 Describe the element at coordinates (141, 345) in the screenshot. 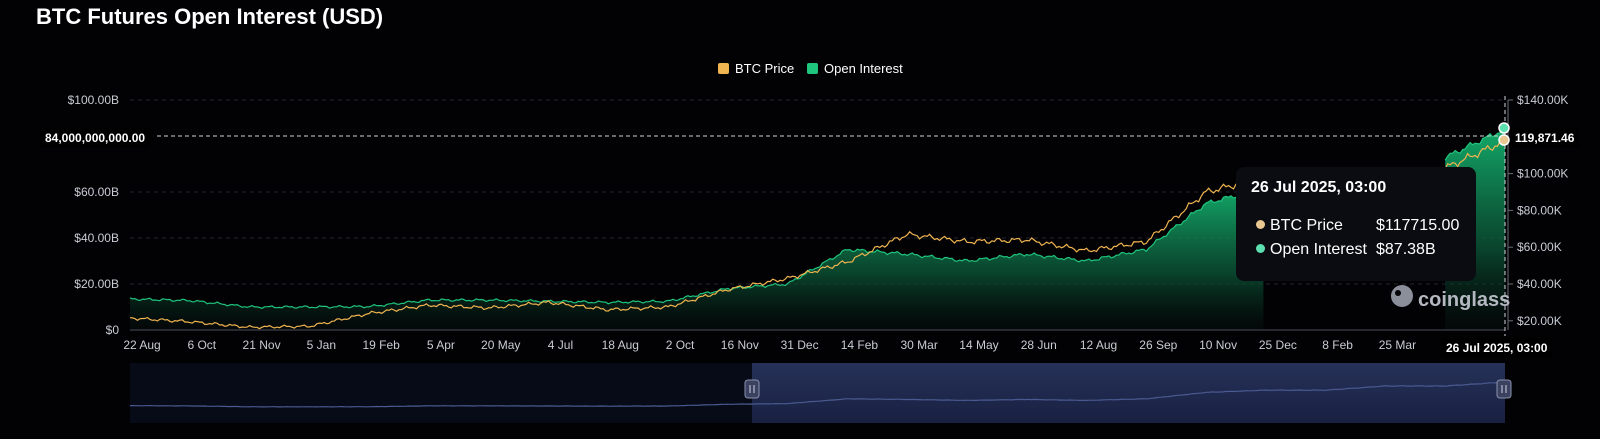

I see `x-tick-label: 22 Aug` at that location.